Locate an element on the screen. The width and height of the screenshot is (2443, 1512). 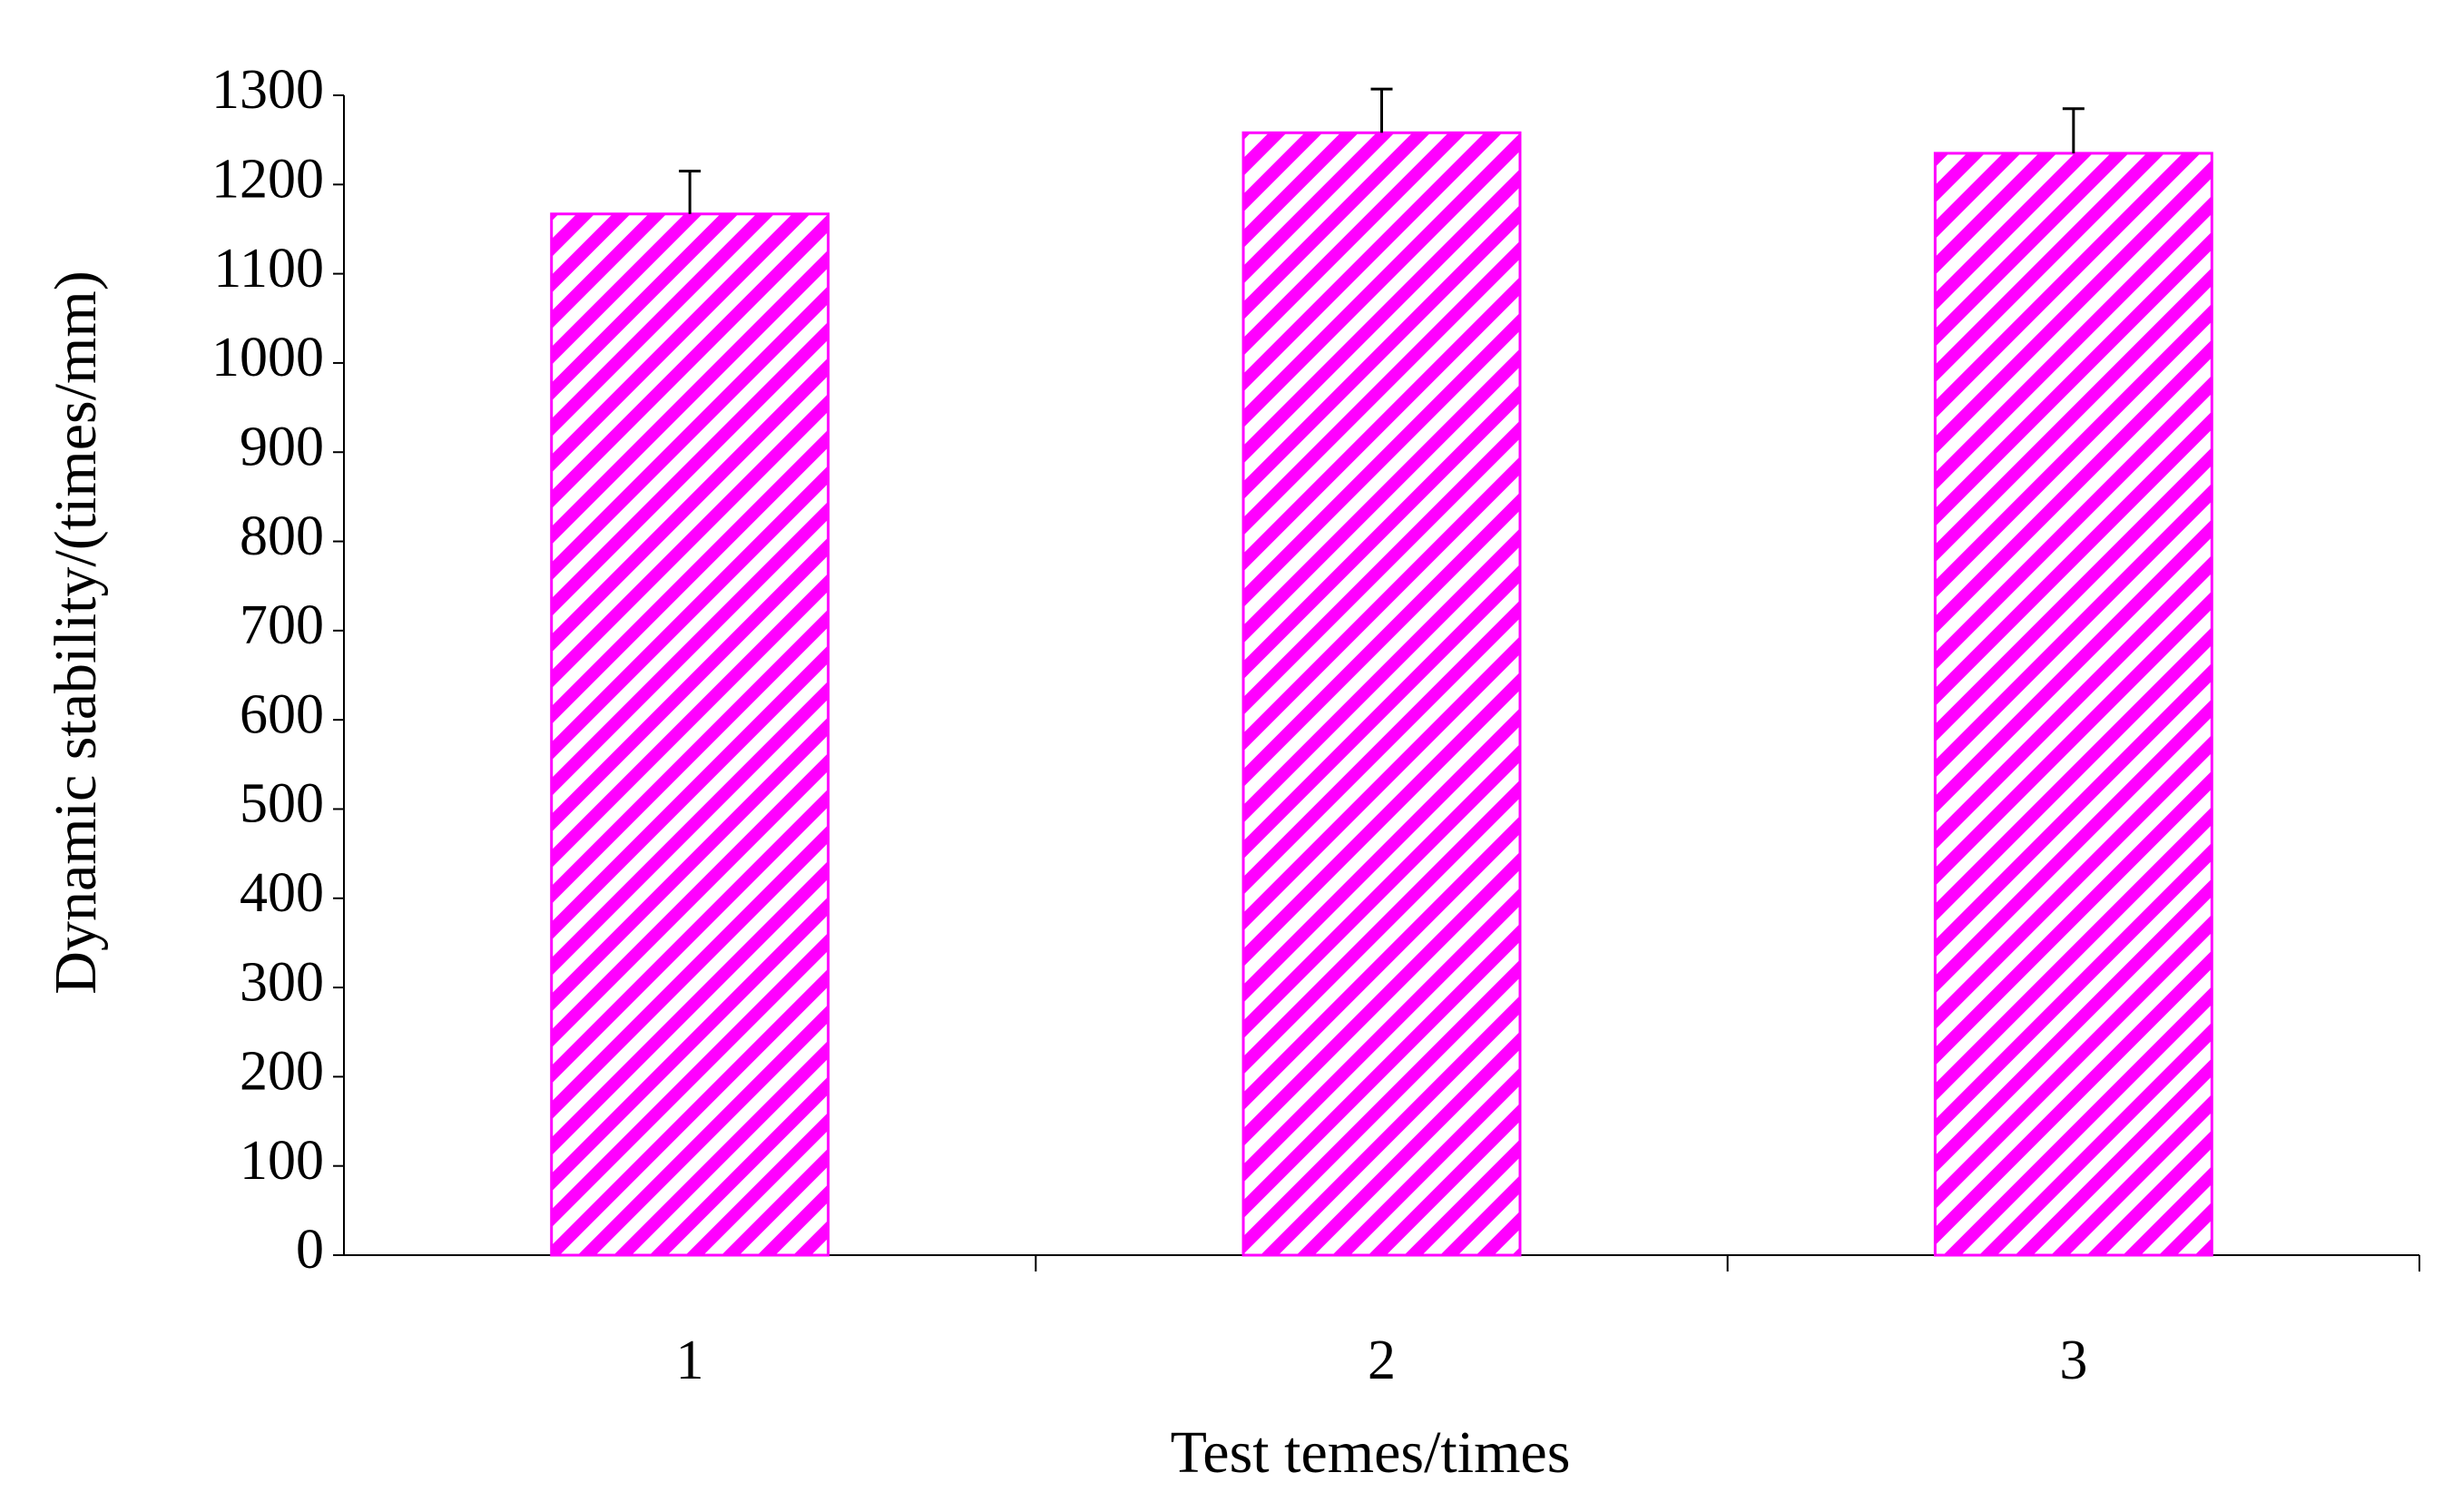
y-tick-label: 1100 is located at coordinates (268, 268).